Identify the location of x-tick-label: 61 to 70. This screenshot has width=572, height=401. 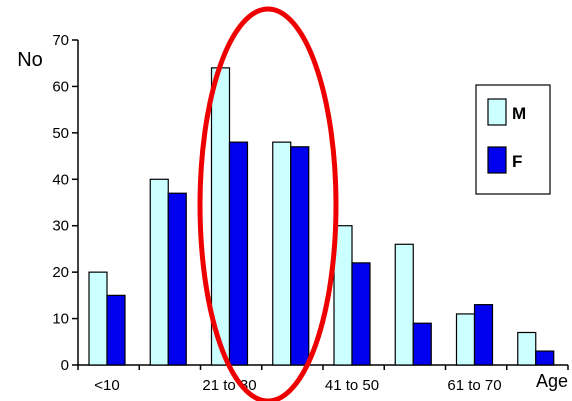
(474, 385).